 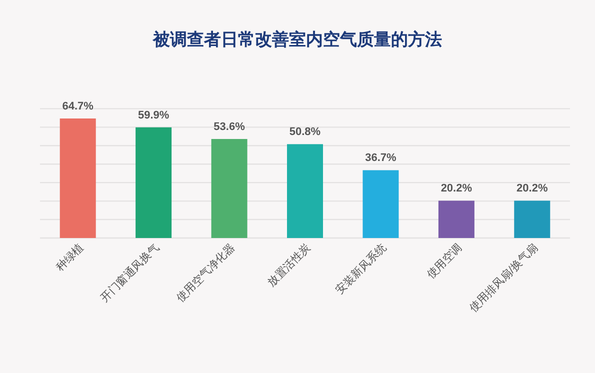 What do you see at coordinates (78, 106) in the screenshot?
I see `data-label: 64.7%` at bounding box center [78, 106].